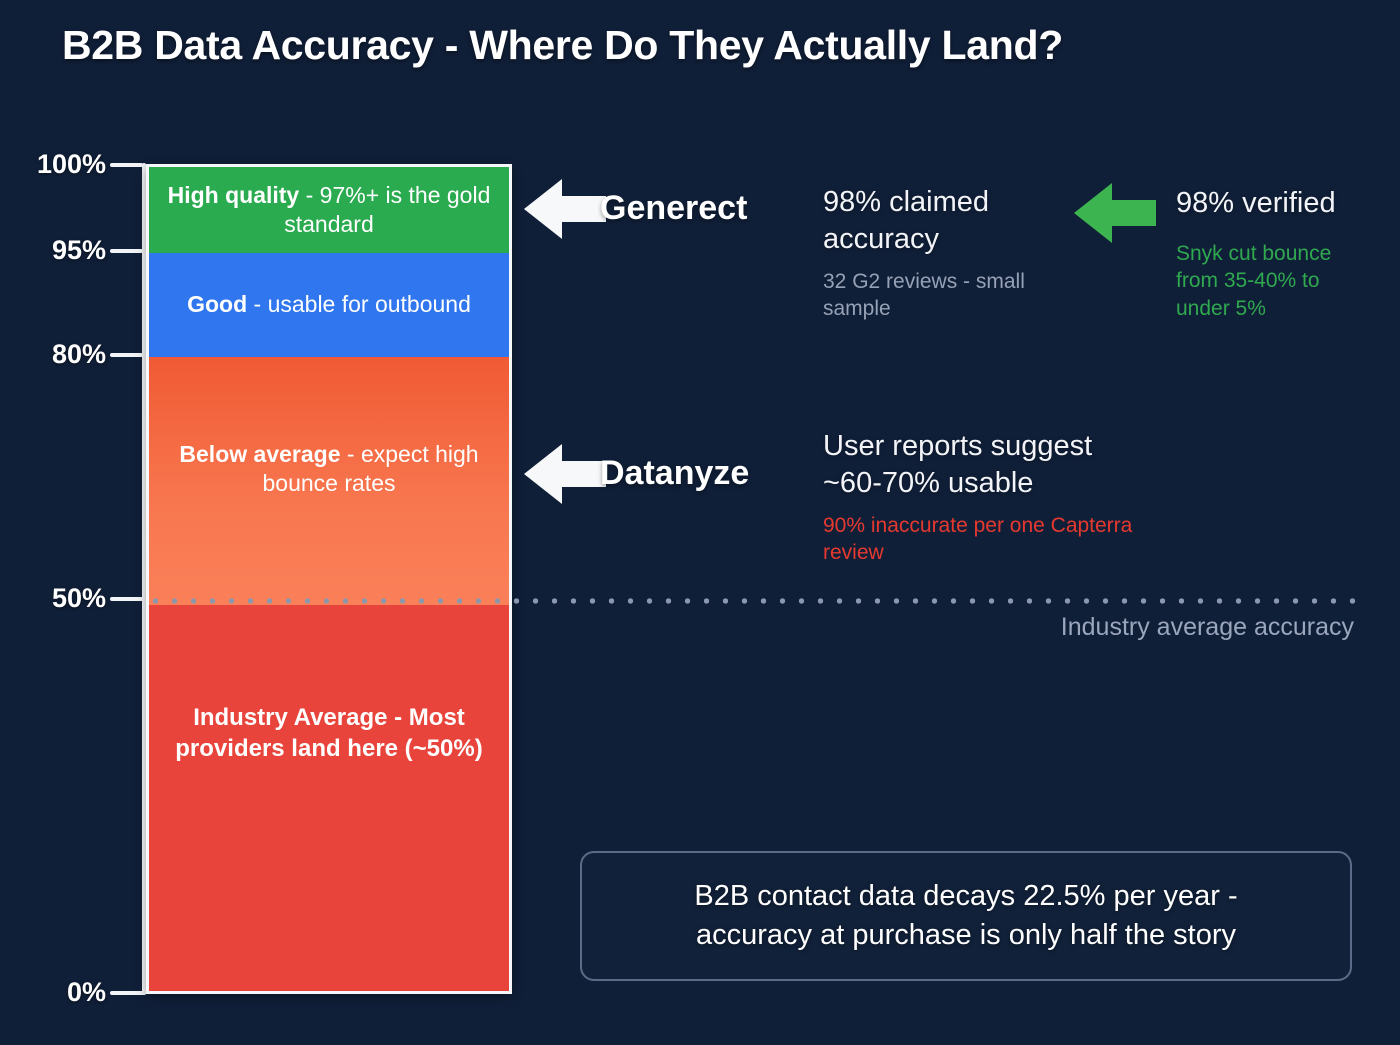  I want to click on datanyze-arrow-icon, so click(565, 474).